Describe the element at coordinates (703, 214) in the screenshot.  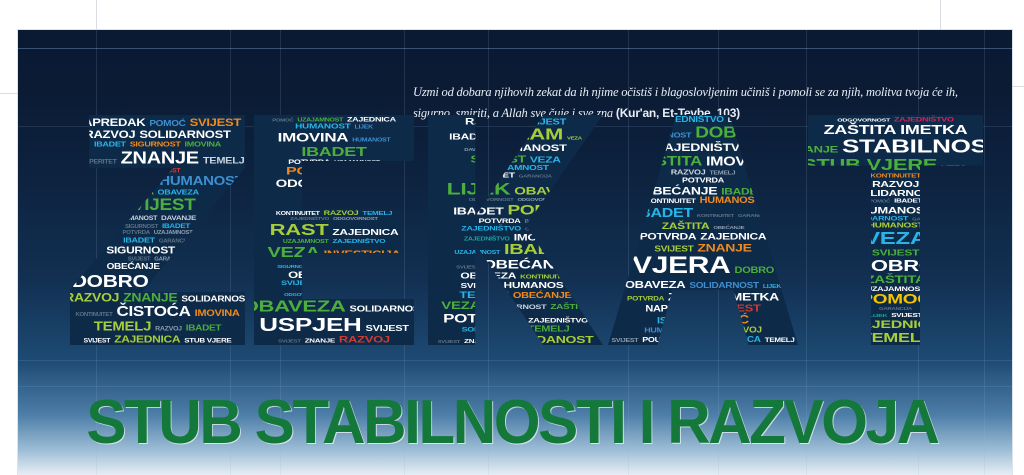
I see `cloud-row: IBADET KONTINUITET GARANCIJA` at that location.